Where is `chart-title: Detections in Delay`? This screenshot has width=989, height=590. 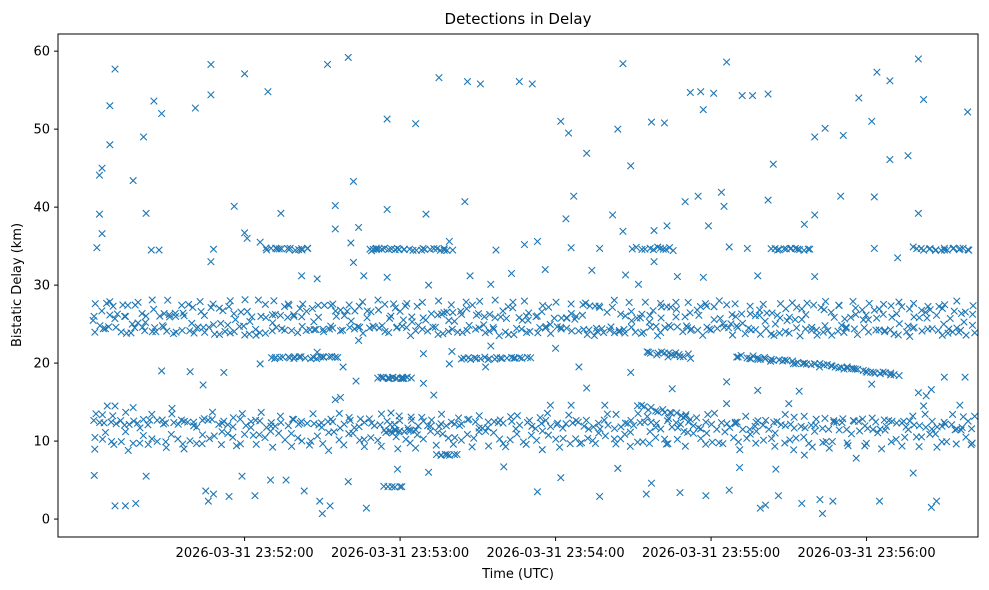 chart-title: Detections in Delay is located at coordinates (518, 19).